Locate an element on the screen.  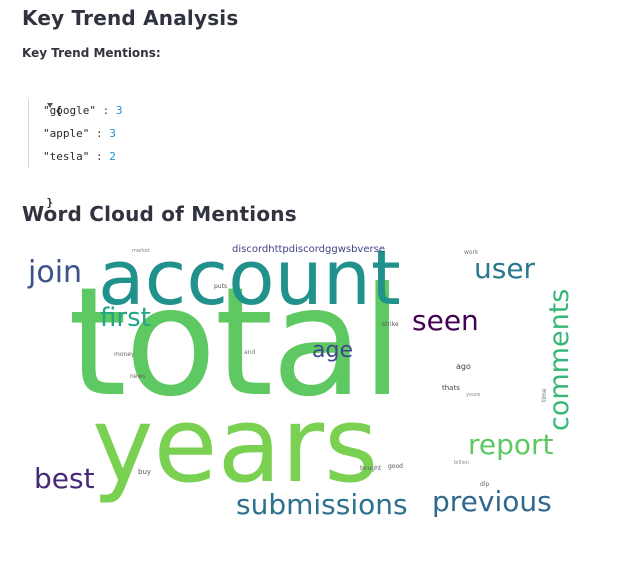
word-dip: dip is located at coordinates (484, 484).